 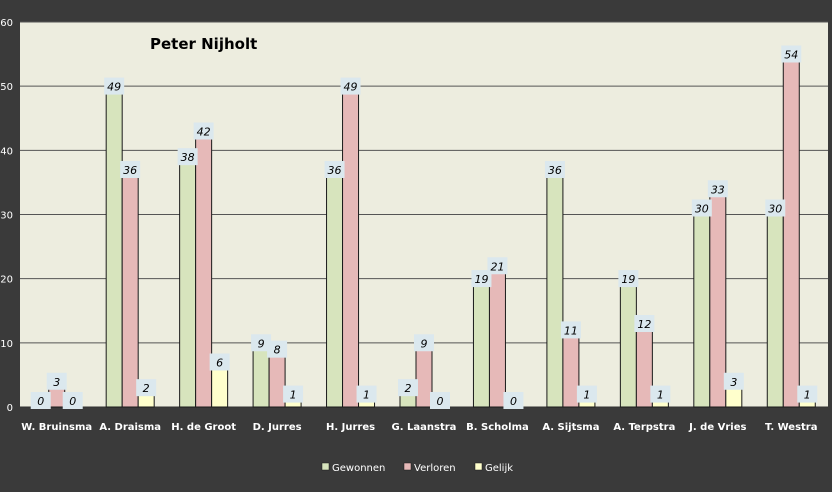 I want to click on data-label: 19, so click(x=481, y=279).